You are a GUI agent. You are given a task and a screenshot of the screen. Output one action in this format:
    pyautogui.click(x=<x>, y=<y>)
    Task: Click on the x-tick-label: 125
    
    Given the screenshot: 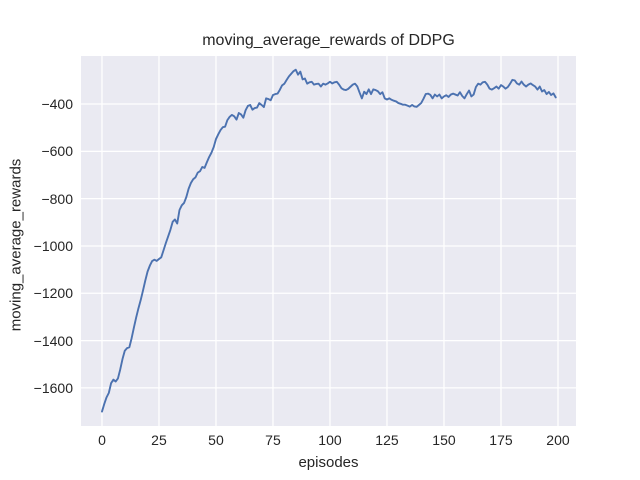 What is the action you would take?
    pyautogui.click(x=387, y=440)
    